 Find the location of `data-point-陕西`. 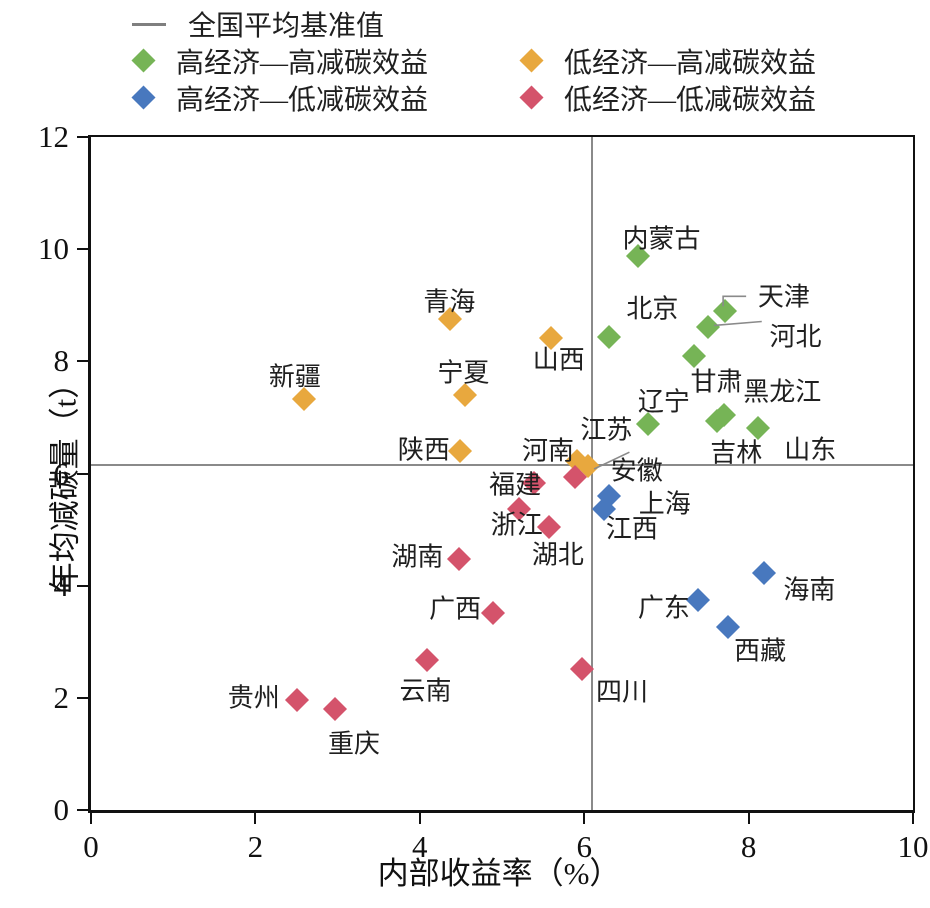

data-point-陕西 is located at coordinates (460, 451).